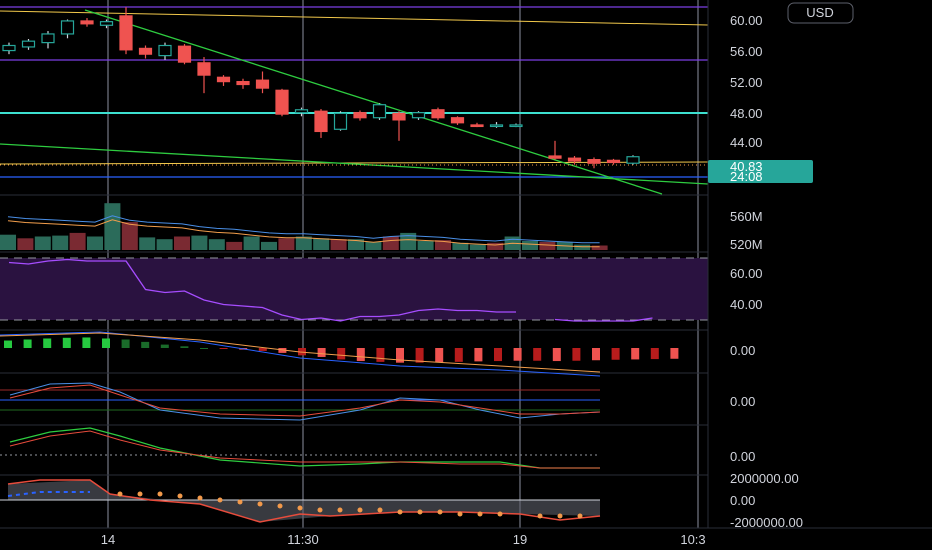 This screenshot has height=550, width=932. I want to click on yellow-trendline-top, so click(354, 18).